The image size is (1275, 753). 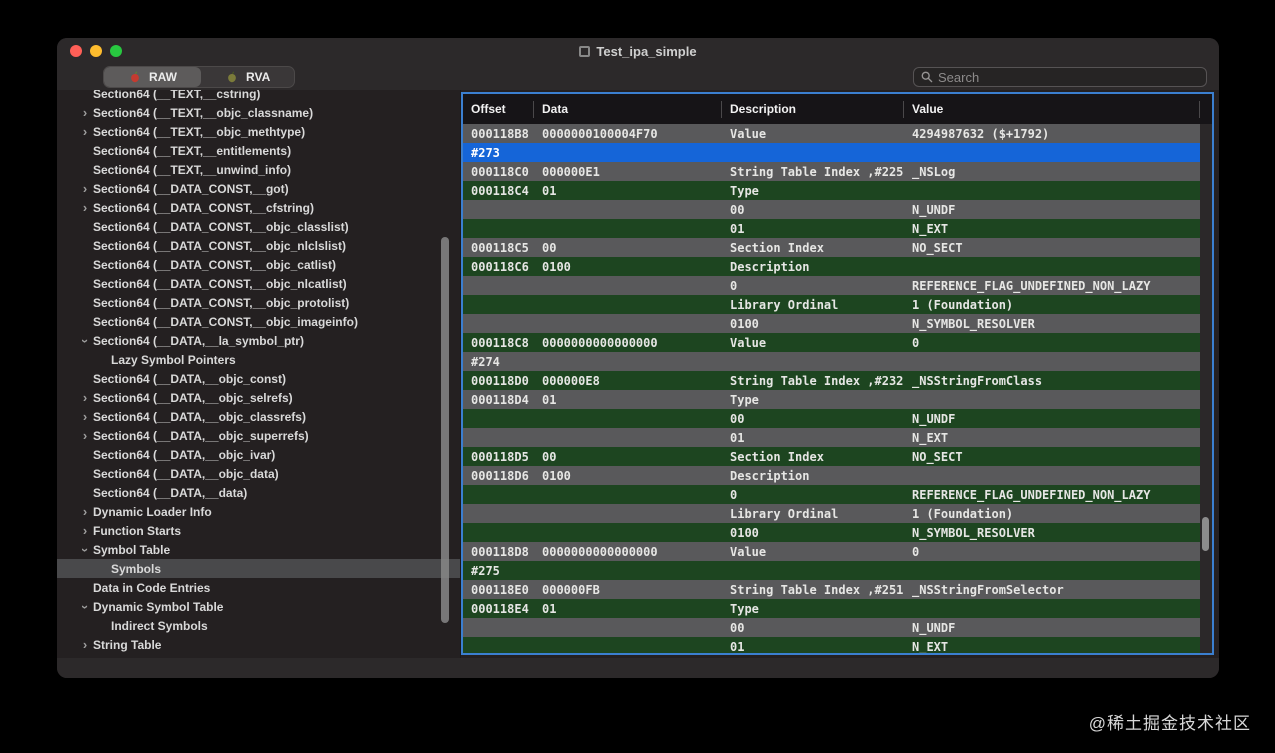 What do you see at coordinates (831, 456) in the screenshot?
I see `table-row: 000118D5 00 Section Index NO_SECT` at bounding box center [831, 456].